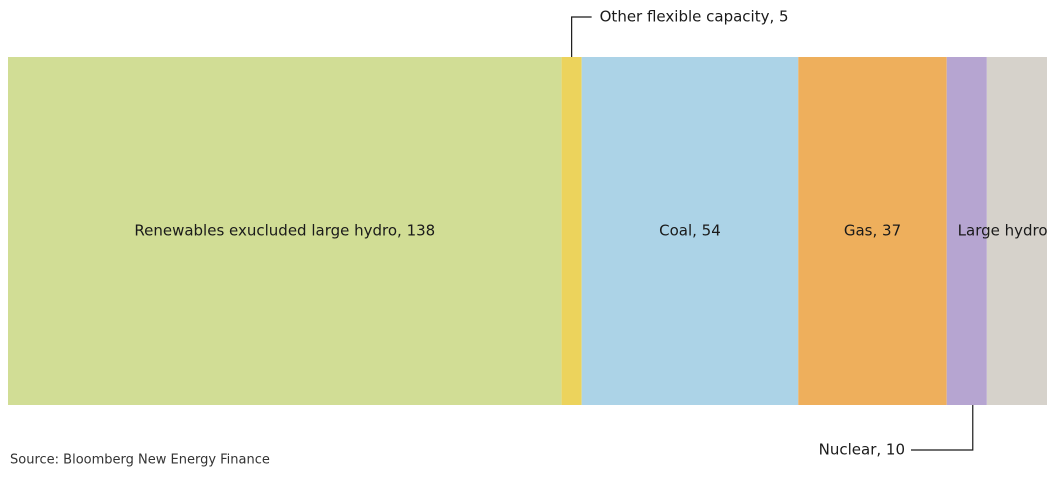 This screenshot has width=1047, height=504. Describe the element at coordinates (694, 17) in the screenshot. I see `segment-label: Other flexible capacity, 5` at that location.